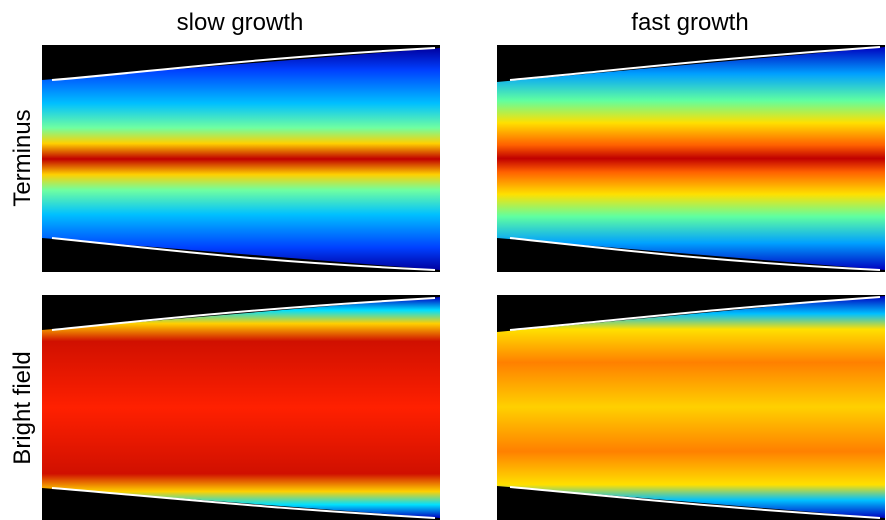 This screenshot has height=520, width=886. What do you see at coordinates (22, 157) in the screenshot?
I see `row-label: Terminus` at bounding box center [22, 157].